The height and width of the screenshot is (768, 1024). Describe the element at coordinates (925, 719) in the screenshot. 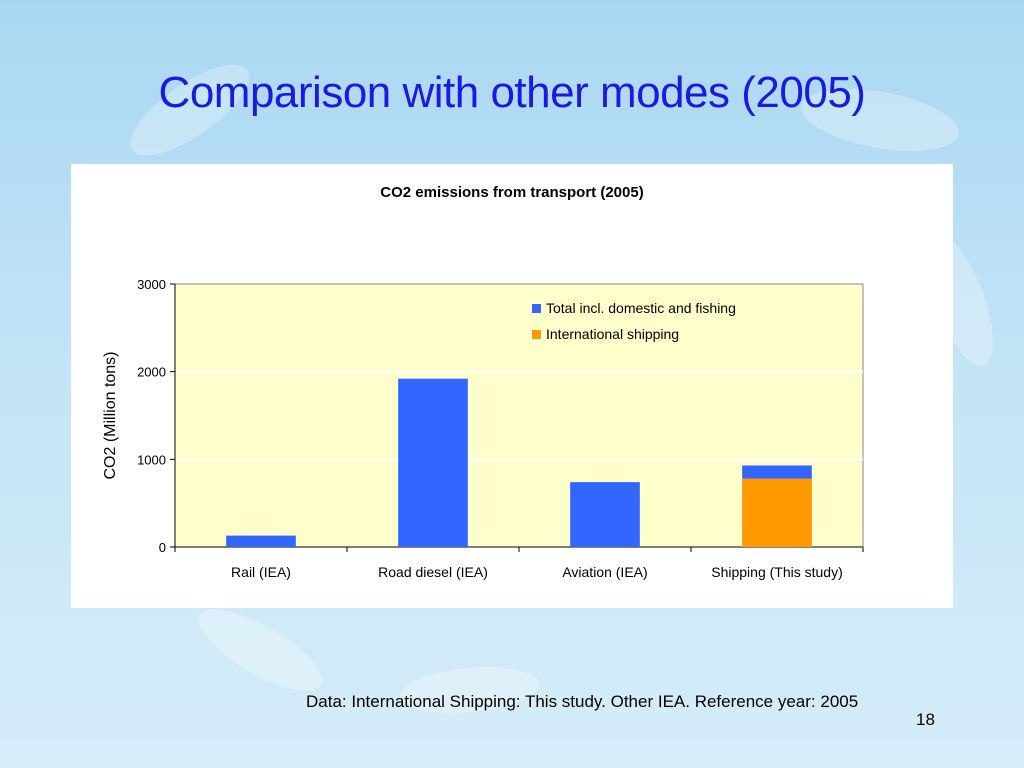

I see `page-number: 18` at that location.